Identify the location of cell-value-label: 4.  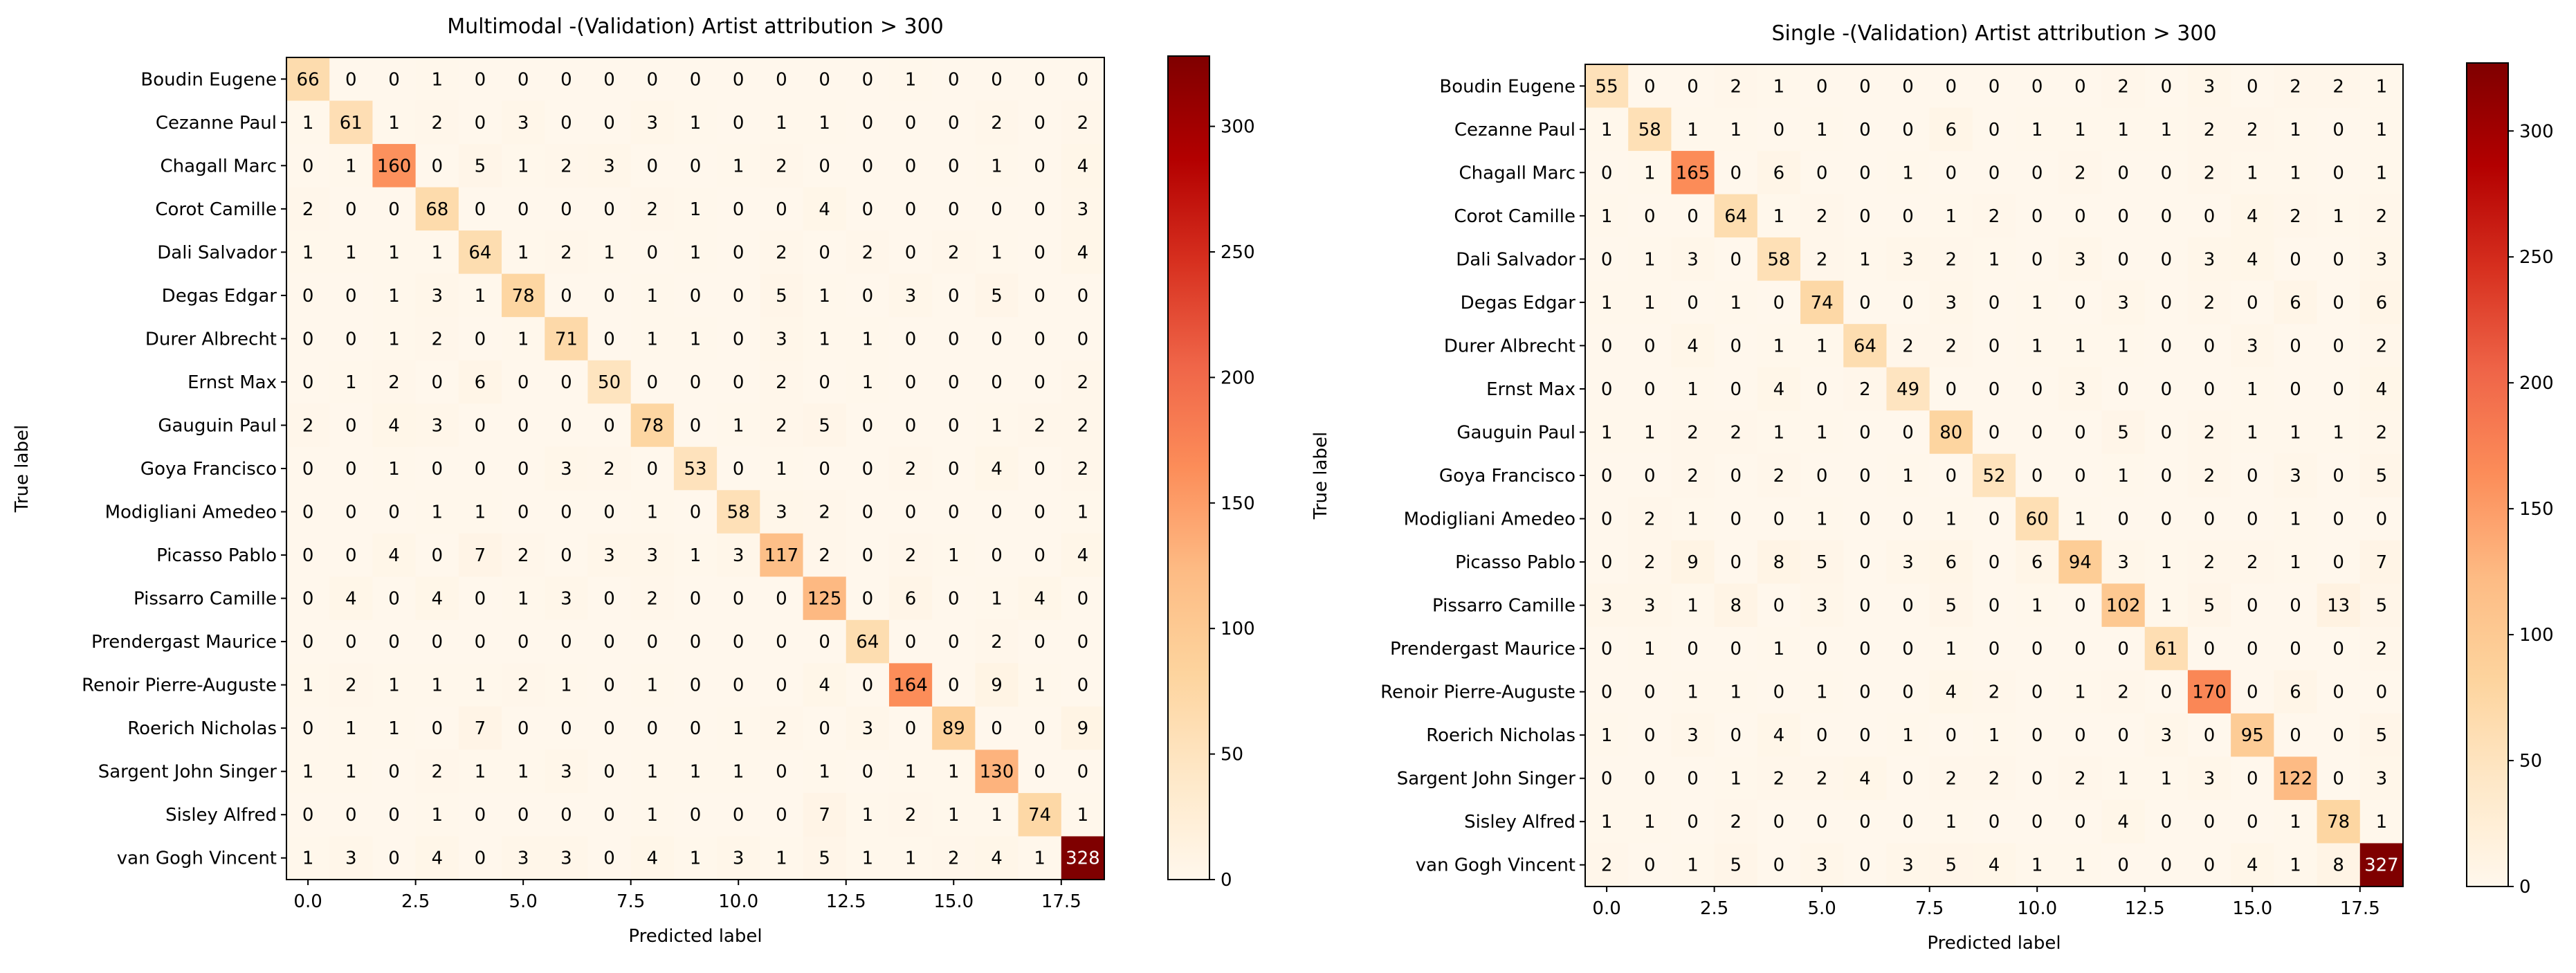
(1693, 346).